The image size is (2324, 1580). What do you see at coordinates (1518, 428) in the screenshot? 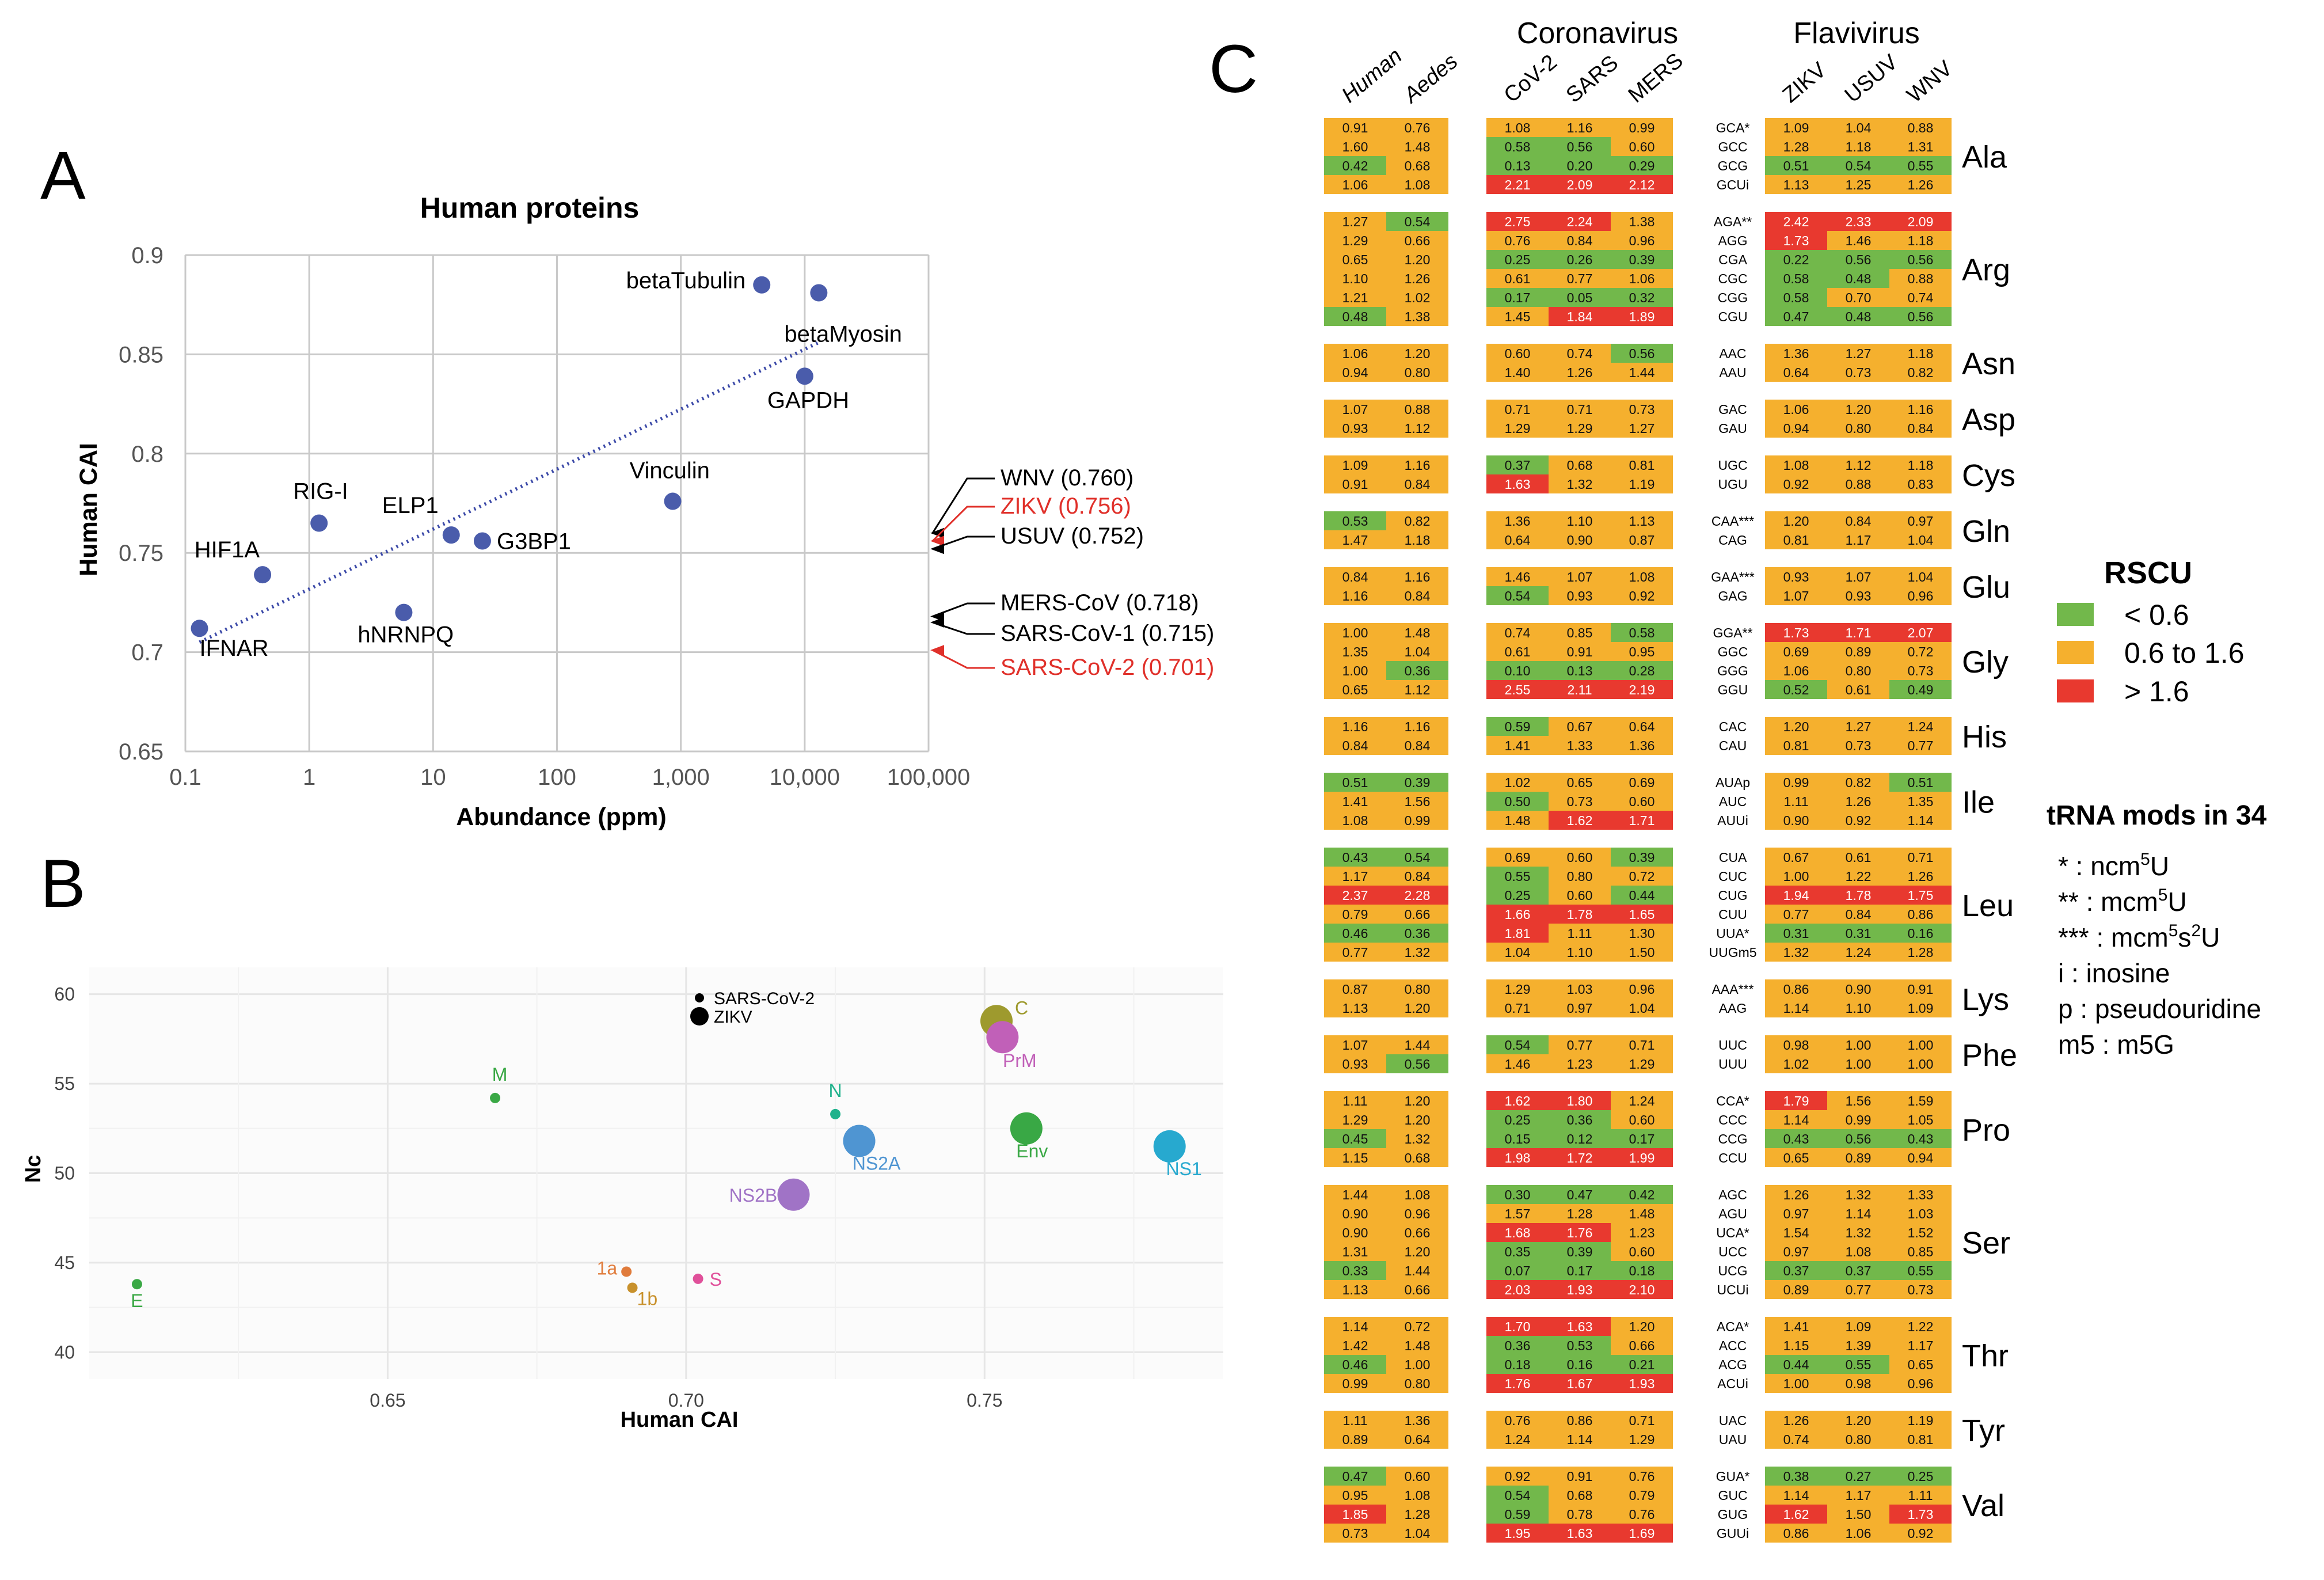
I see `heat-value: 1.29` at bounding box center [1518, 428].